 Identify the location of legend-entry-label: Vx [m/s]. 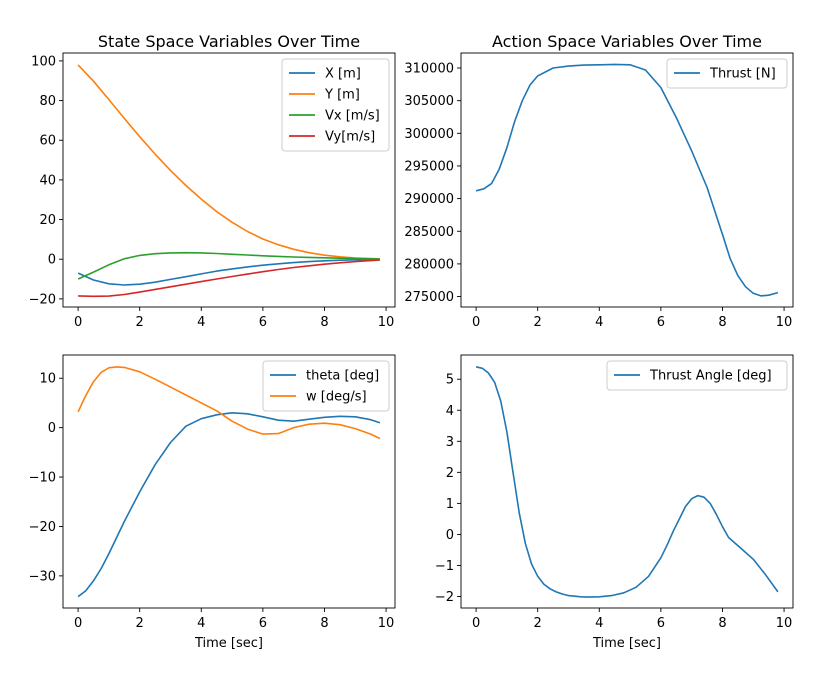
(352, 116).